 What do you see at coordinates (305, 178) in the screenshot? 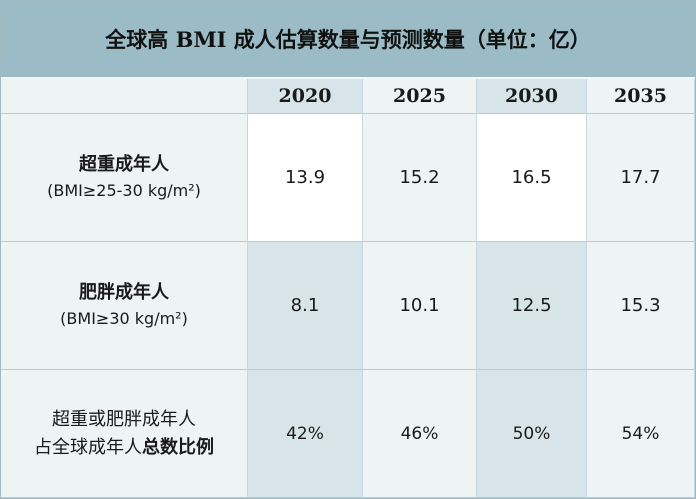
I see `table-cell: 13.9` at bounding box center [305, 178].